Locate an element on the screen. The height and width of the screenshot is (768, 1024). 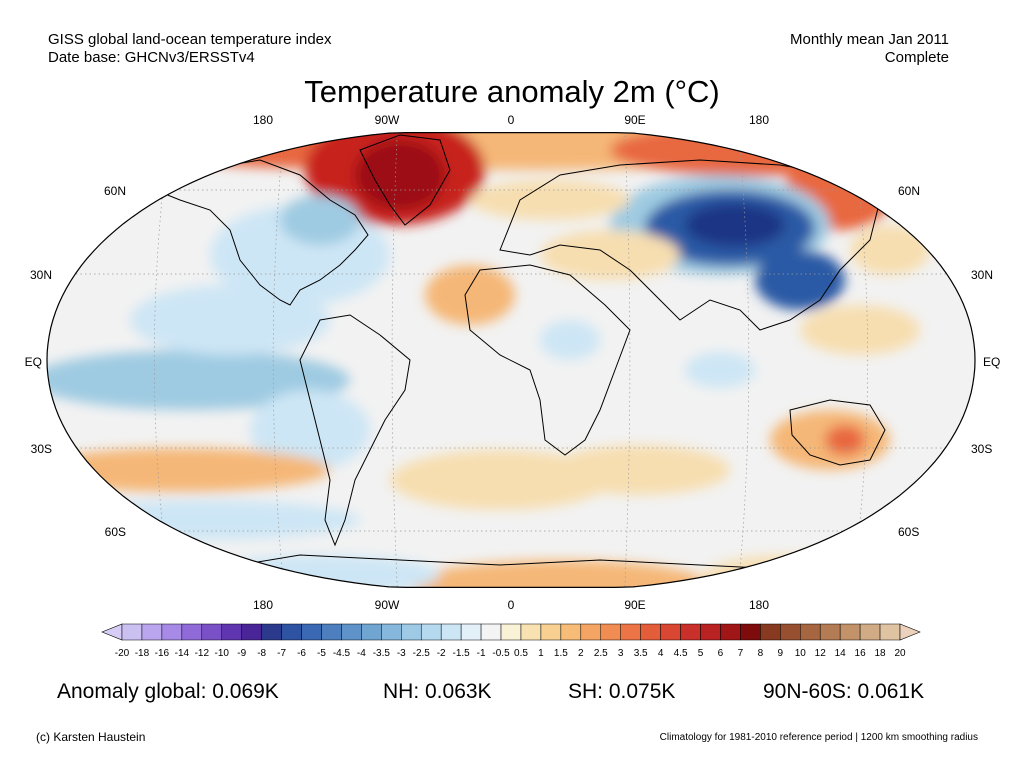
colorbar-label: 0.5 is located at coordinates (521, 653).